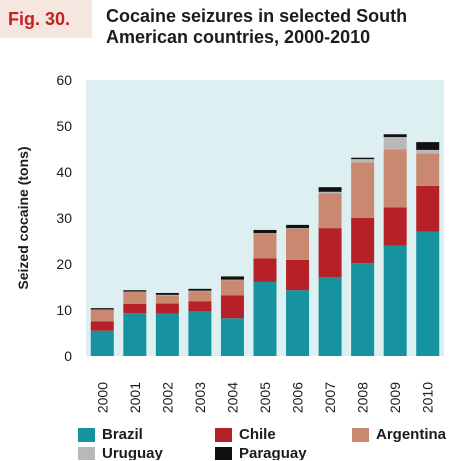 The height and width of the screenshot is (461, 465). What do you see at coordinates (64, 310) in the screenshot?
I see `y-tick-label: 10` at bounding box center [64, 310].